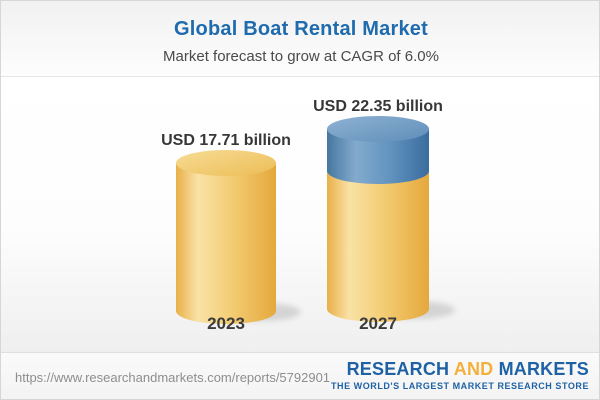 The height and width of the screenshot is (400, 600). I want to click on brand-logo-wordmark: RESEARCH AND MARKETS, so click(460, 369).